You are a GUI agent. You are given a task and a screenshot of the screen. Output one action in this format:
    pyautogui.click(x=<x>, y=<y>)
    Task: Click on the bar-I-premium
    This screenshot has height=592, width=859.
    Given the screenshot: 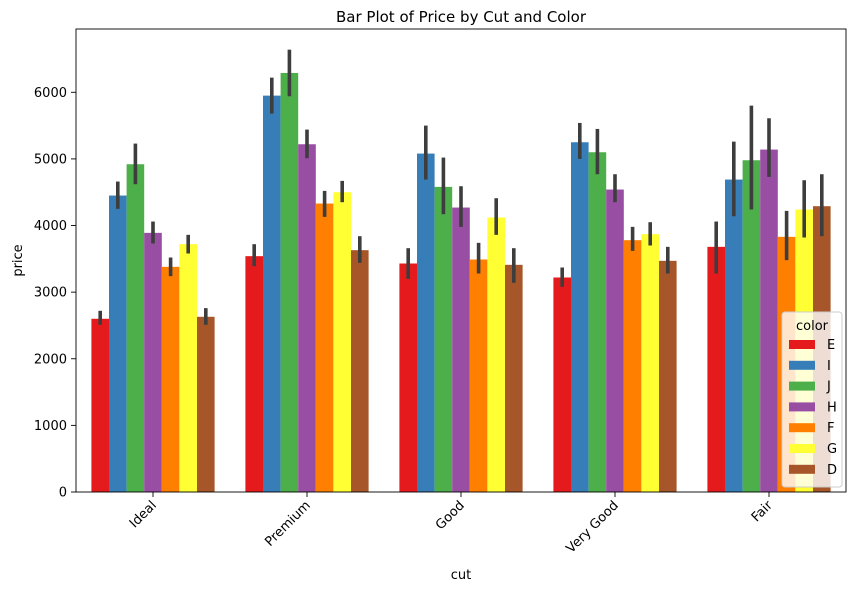 What is the action you would take?
    pyautogui.click(x=272, y=293)
    